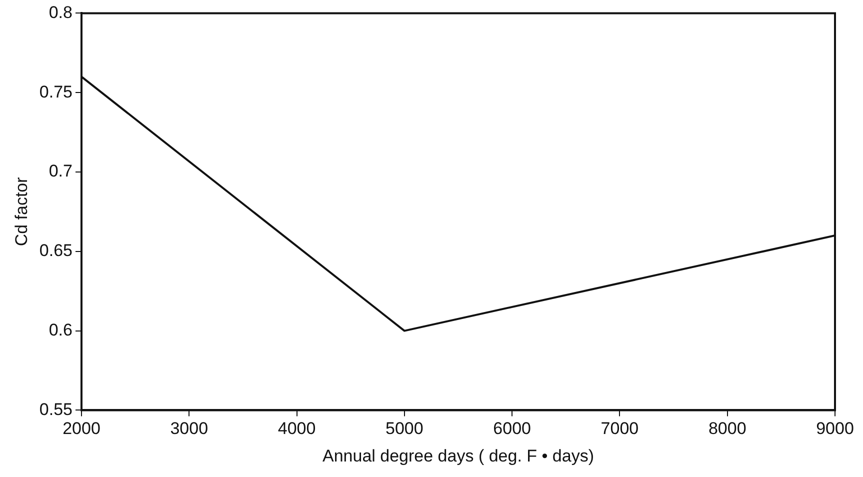 This screenshot has width=863, height=477. What do you see at coordinates (512, 428) in the screenshot?
I see `x-tick-label: 6000` at bounding box center [512, 428].